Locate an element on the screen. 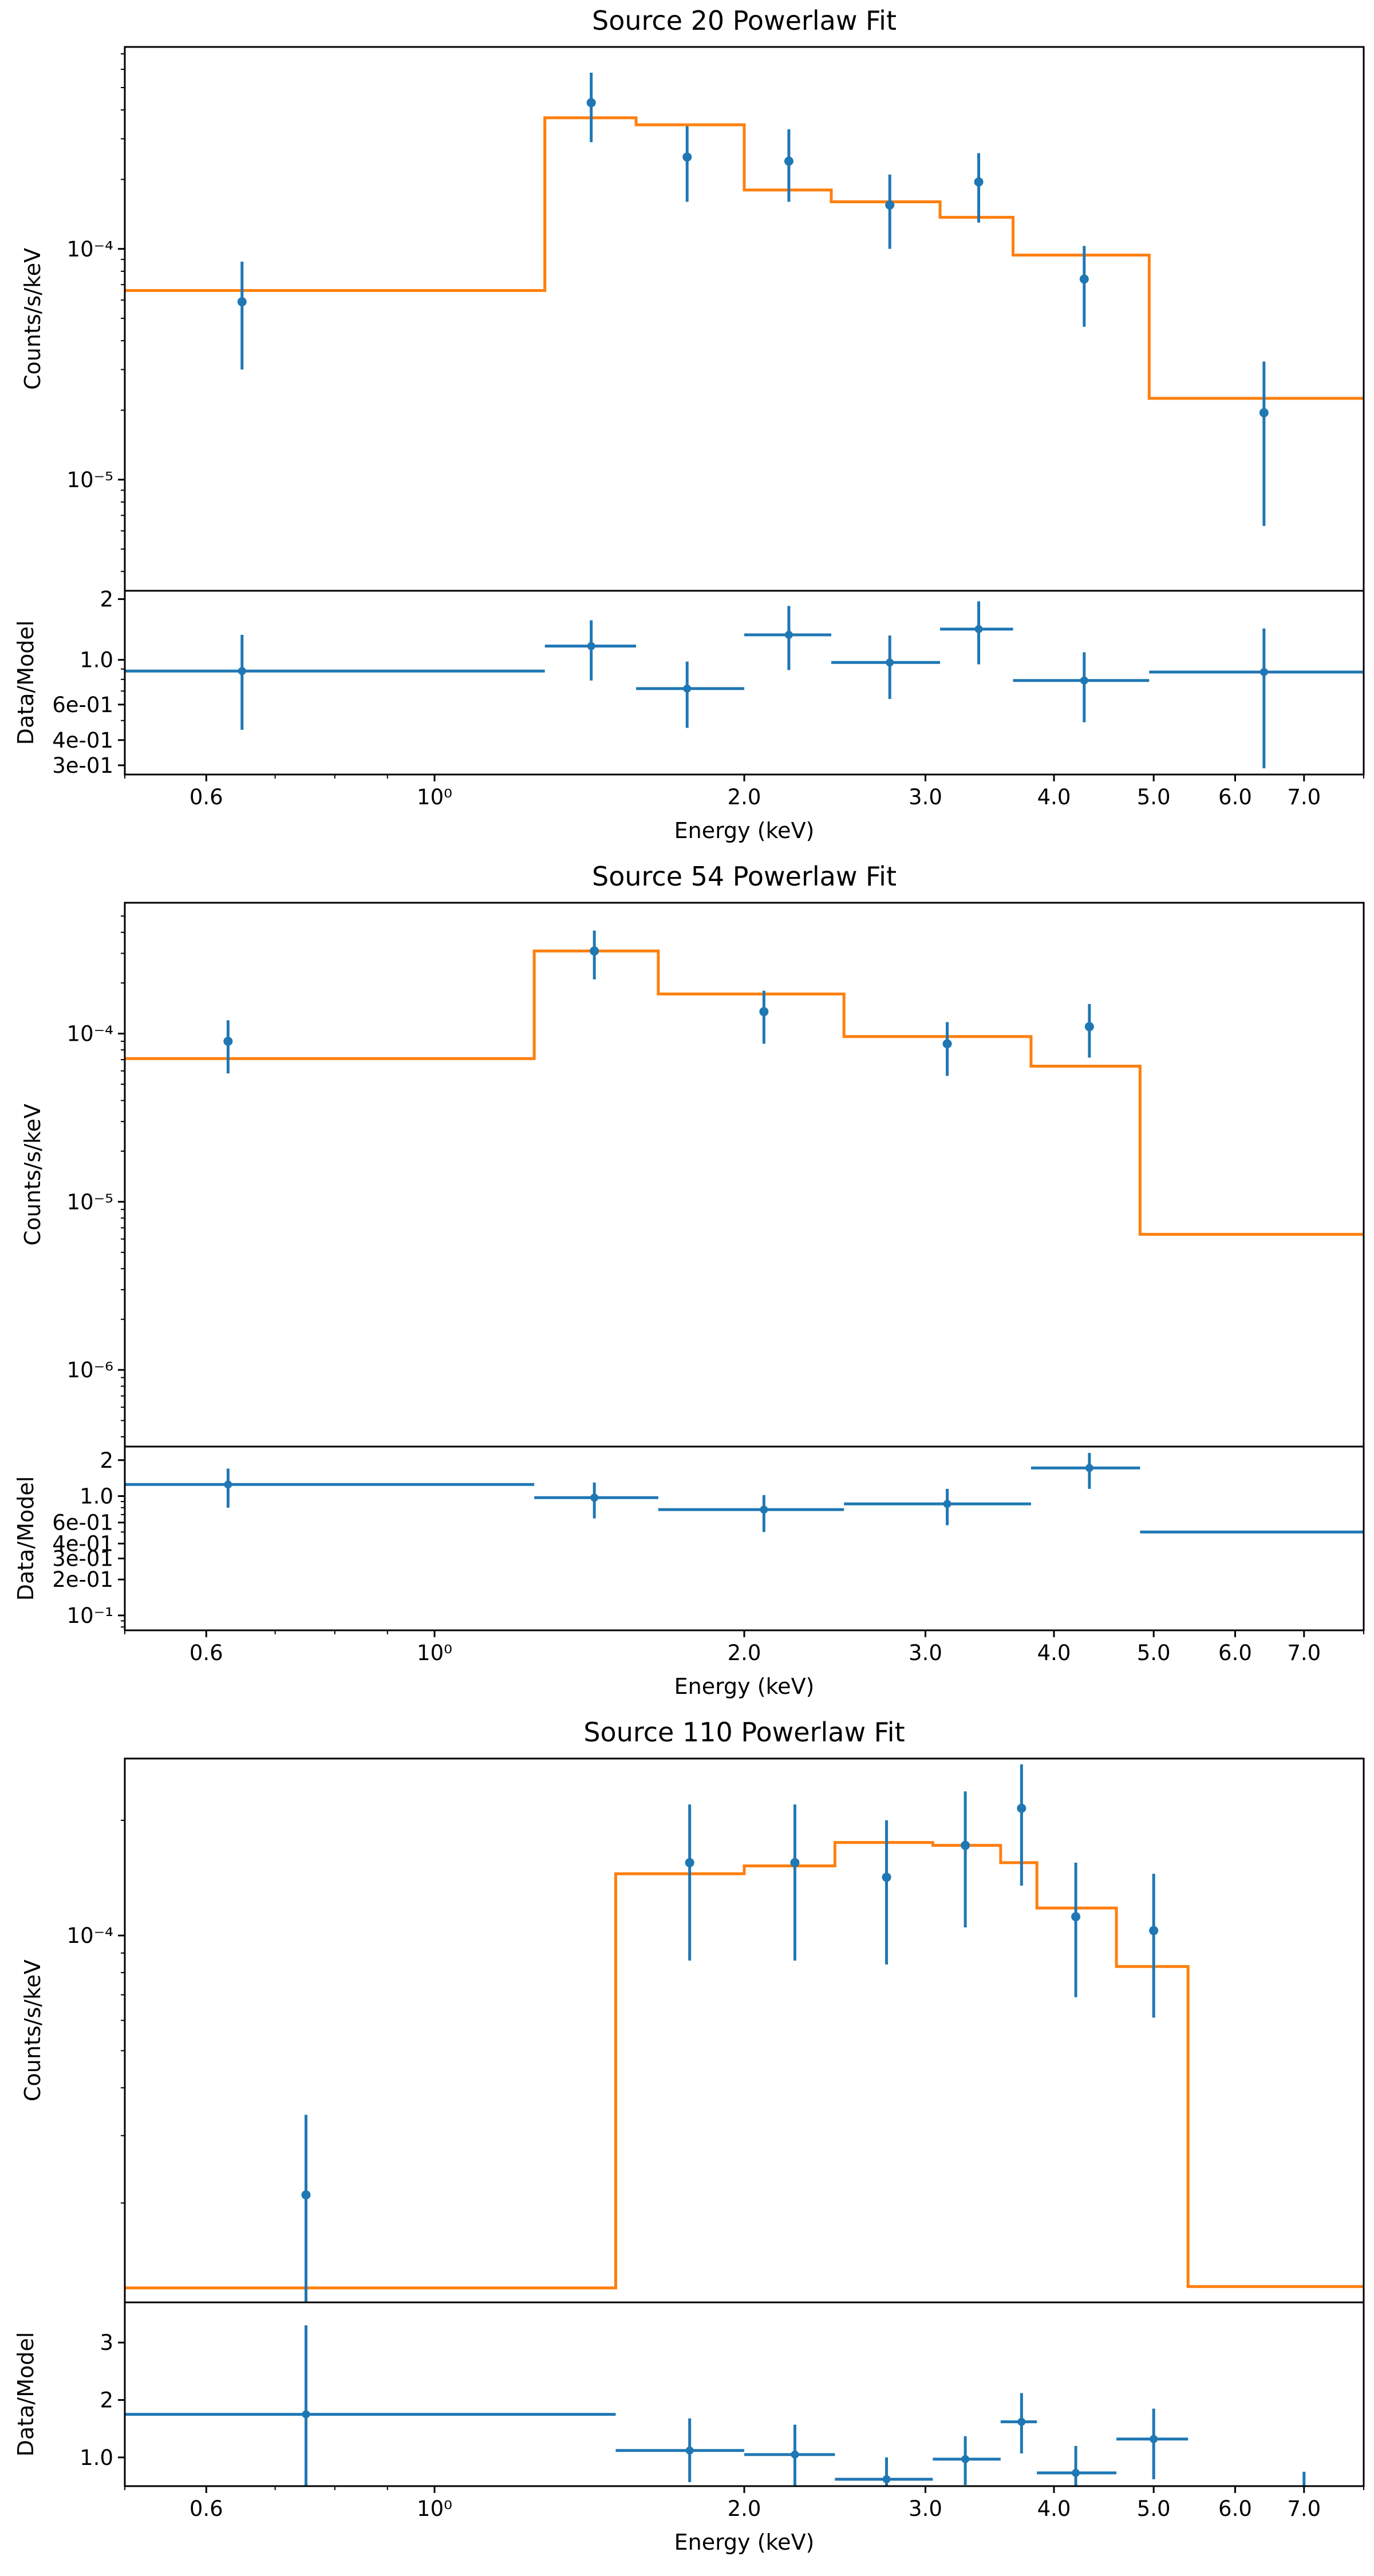 This screenshot has height=2576, width=1374. ratio-y-tick-label: 10⁻¹ is located at coordinates (90, 1615).